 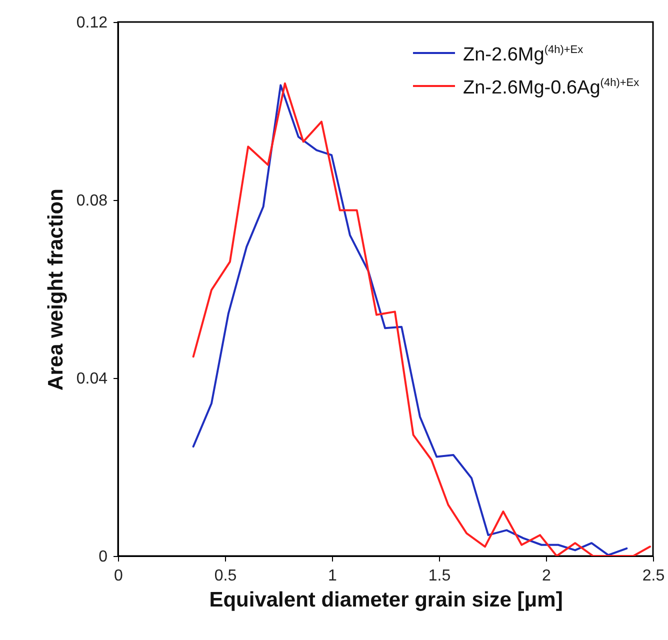 What do you see at coordinates (333, 576) in the screenshot?
I see `x-tick-label: 1` at bounding box center [333, 576].